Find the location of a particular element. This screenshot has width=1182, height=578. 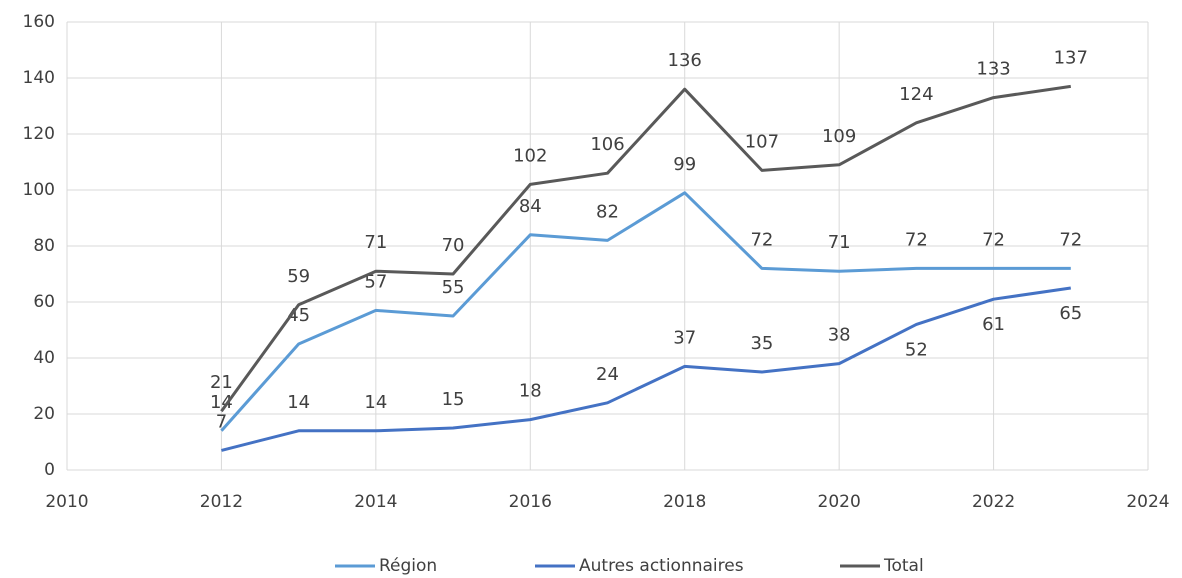

data-label: 37 is located at coordinates (684, 337).